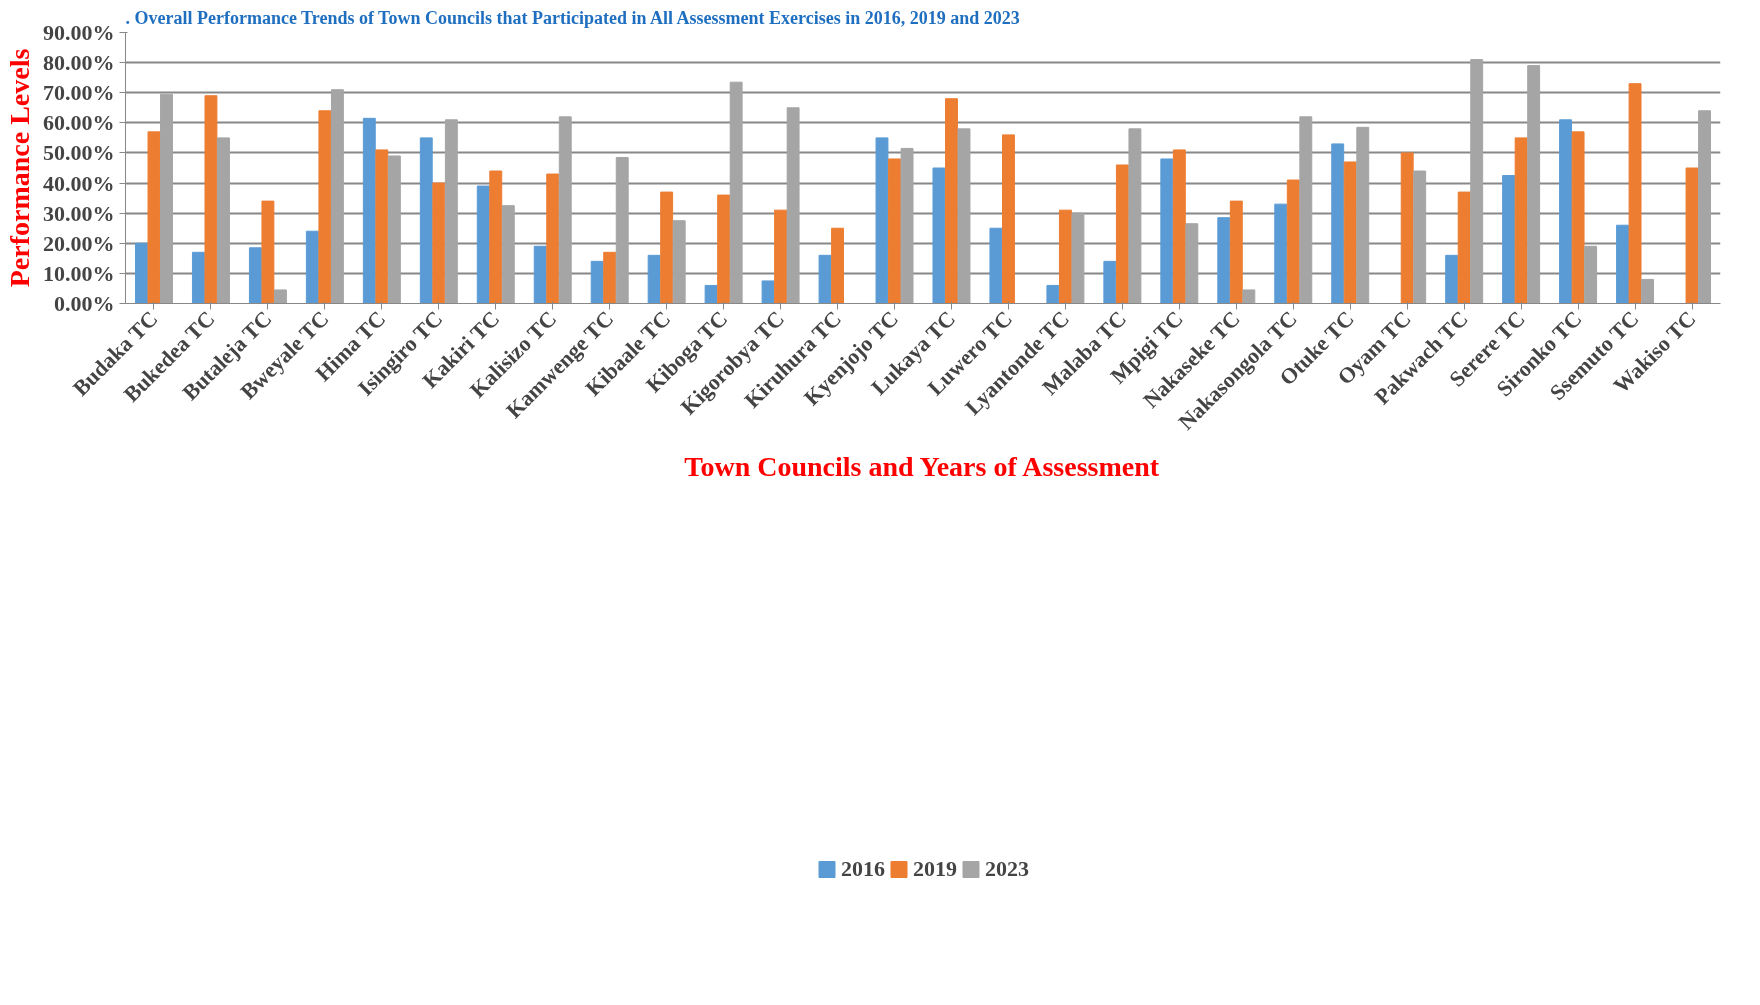 This screenshot has height=1005, width=1760. What do you see at coordinates (935, 868) in the screenshot?
I see `legend-label: 2019` at bounding box center [935, 868].